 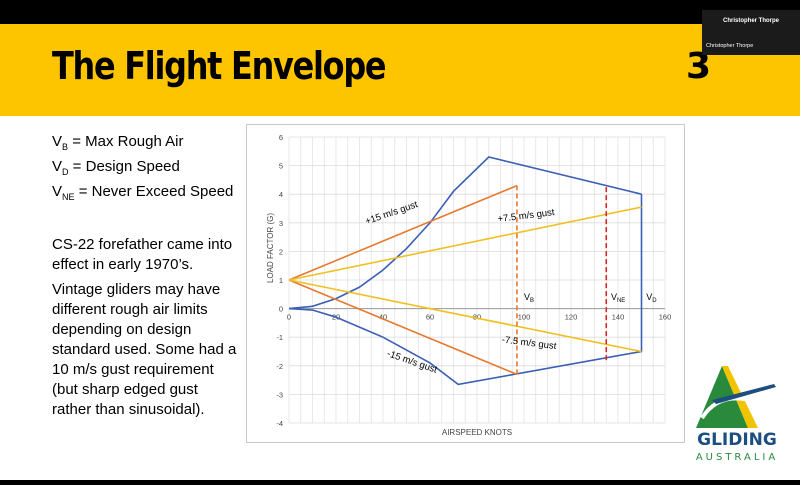 I want to click on y-tick-label: -2, so click(x=279, y=366).